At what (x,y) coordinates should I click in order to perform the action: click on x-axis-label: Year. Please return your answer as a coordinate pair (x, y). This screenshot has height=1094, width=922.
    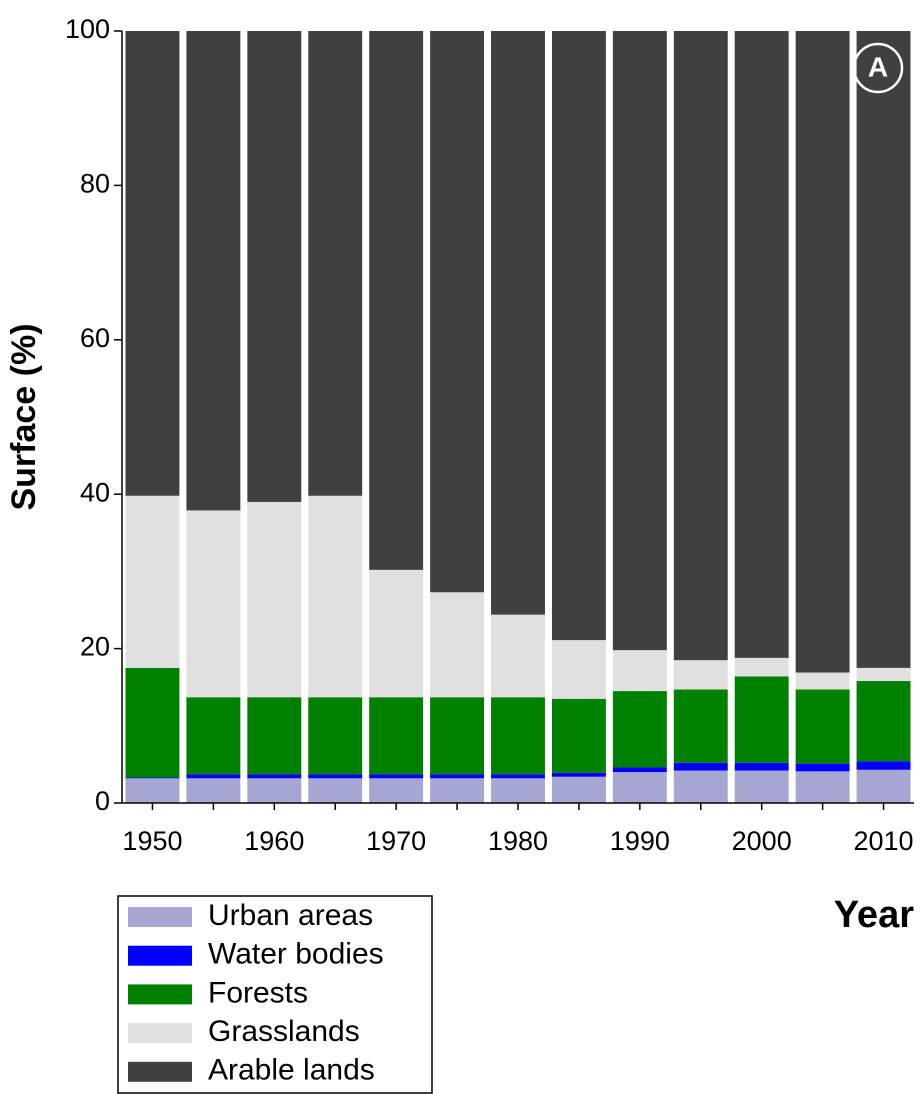
    Looking at the image, I should click on (874, 915).